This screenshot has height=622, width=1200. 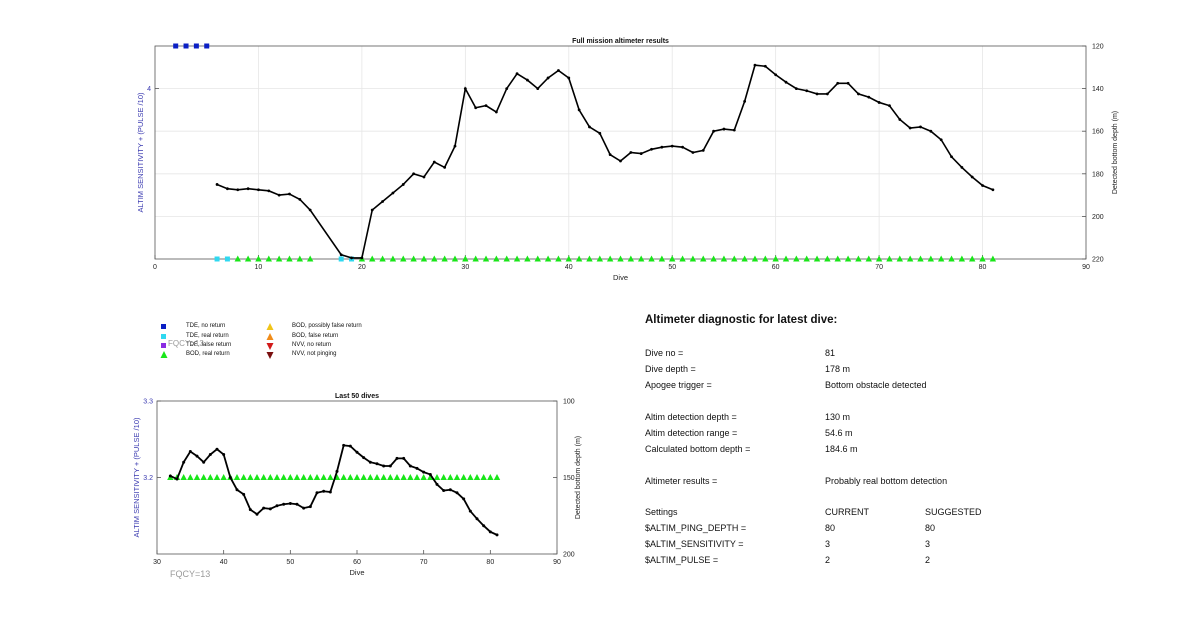 What do you see at coordinates (681, 481) in the screenshot?
I see `diagnostic-label: Altimeter results =` at bounding box center [681, 481].